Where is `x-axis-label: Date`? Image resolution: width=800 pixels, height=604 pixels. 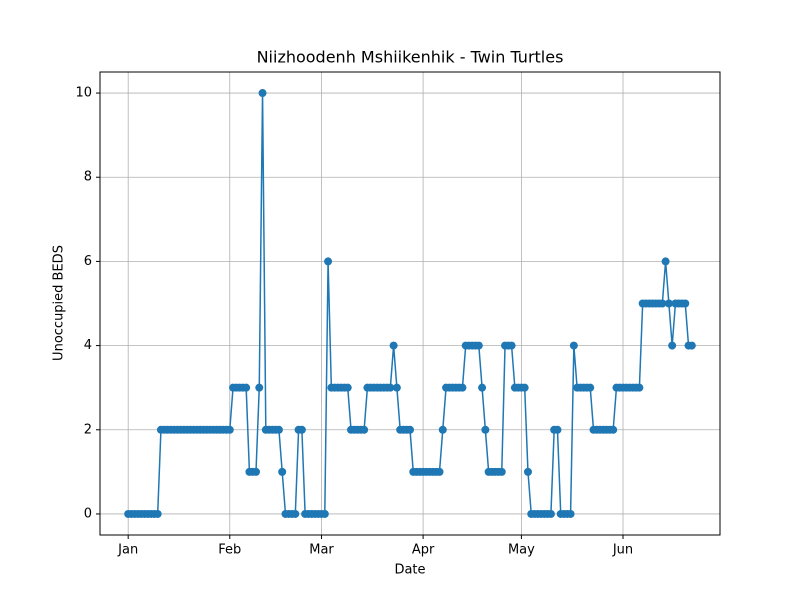
x-axis-label: Date is located at coordinates (409, 570).